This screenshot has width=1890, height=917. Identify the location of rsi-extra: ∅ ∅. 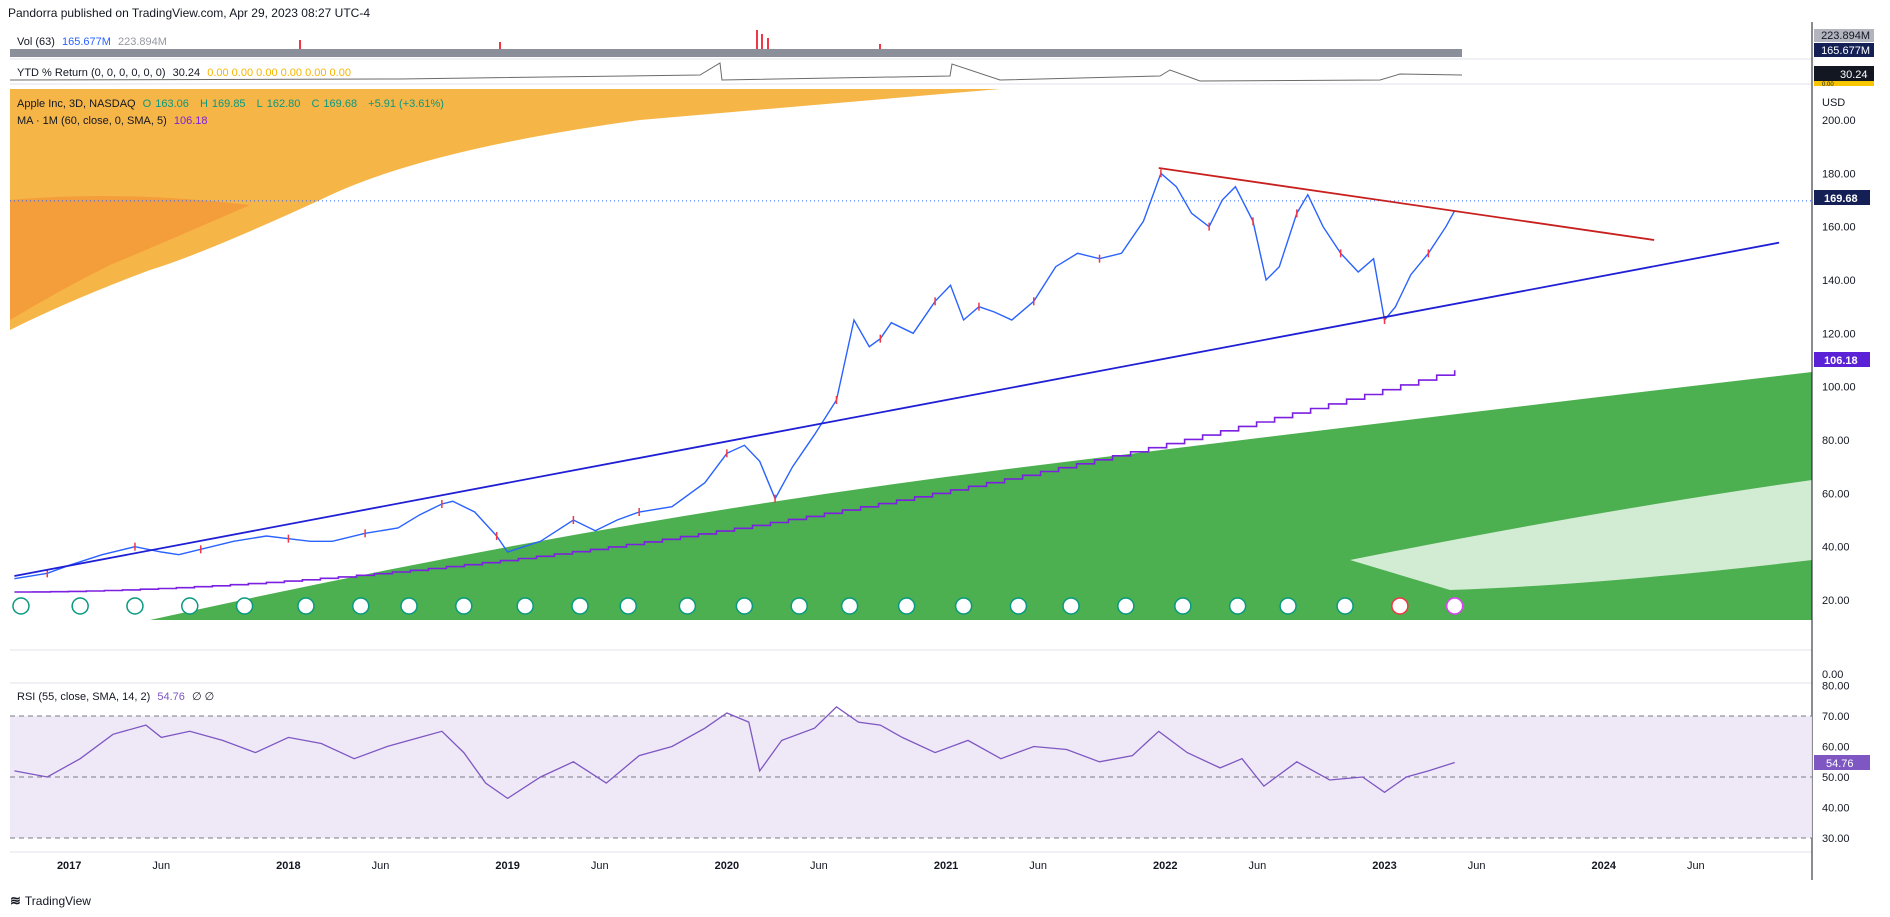
(203, 697).